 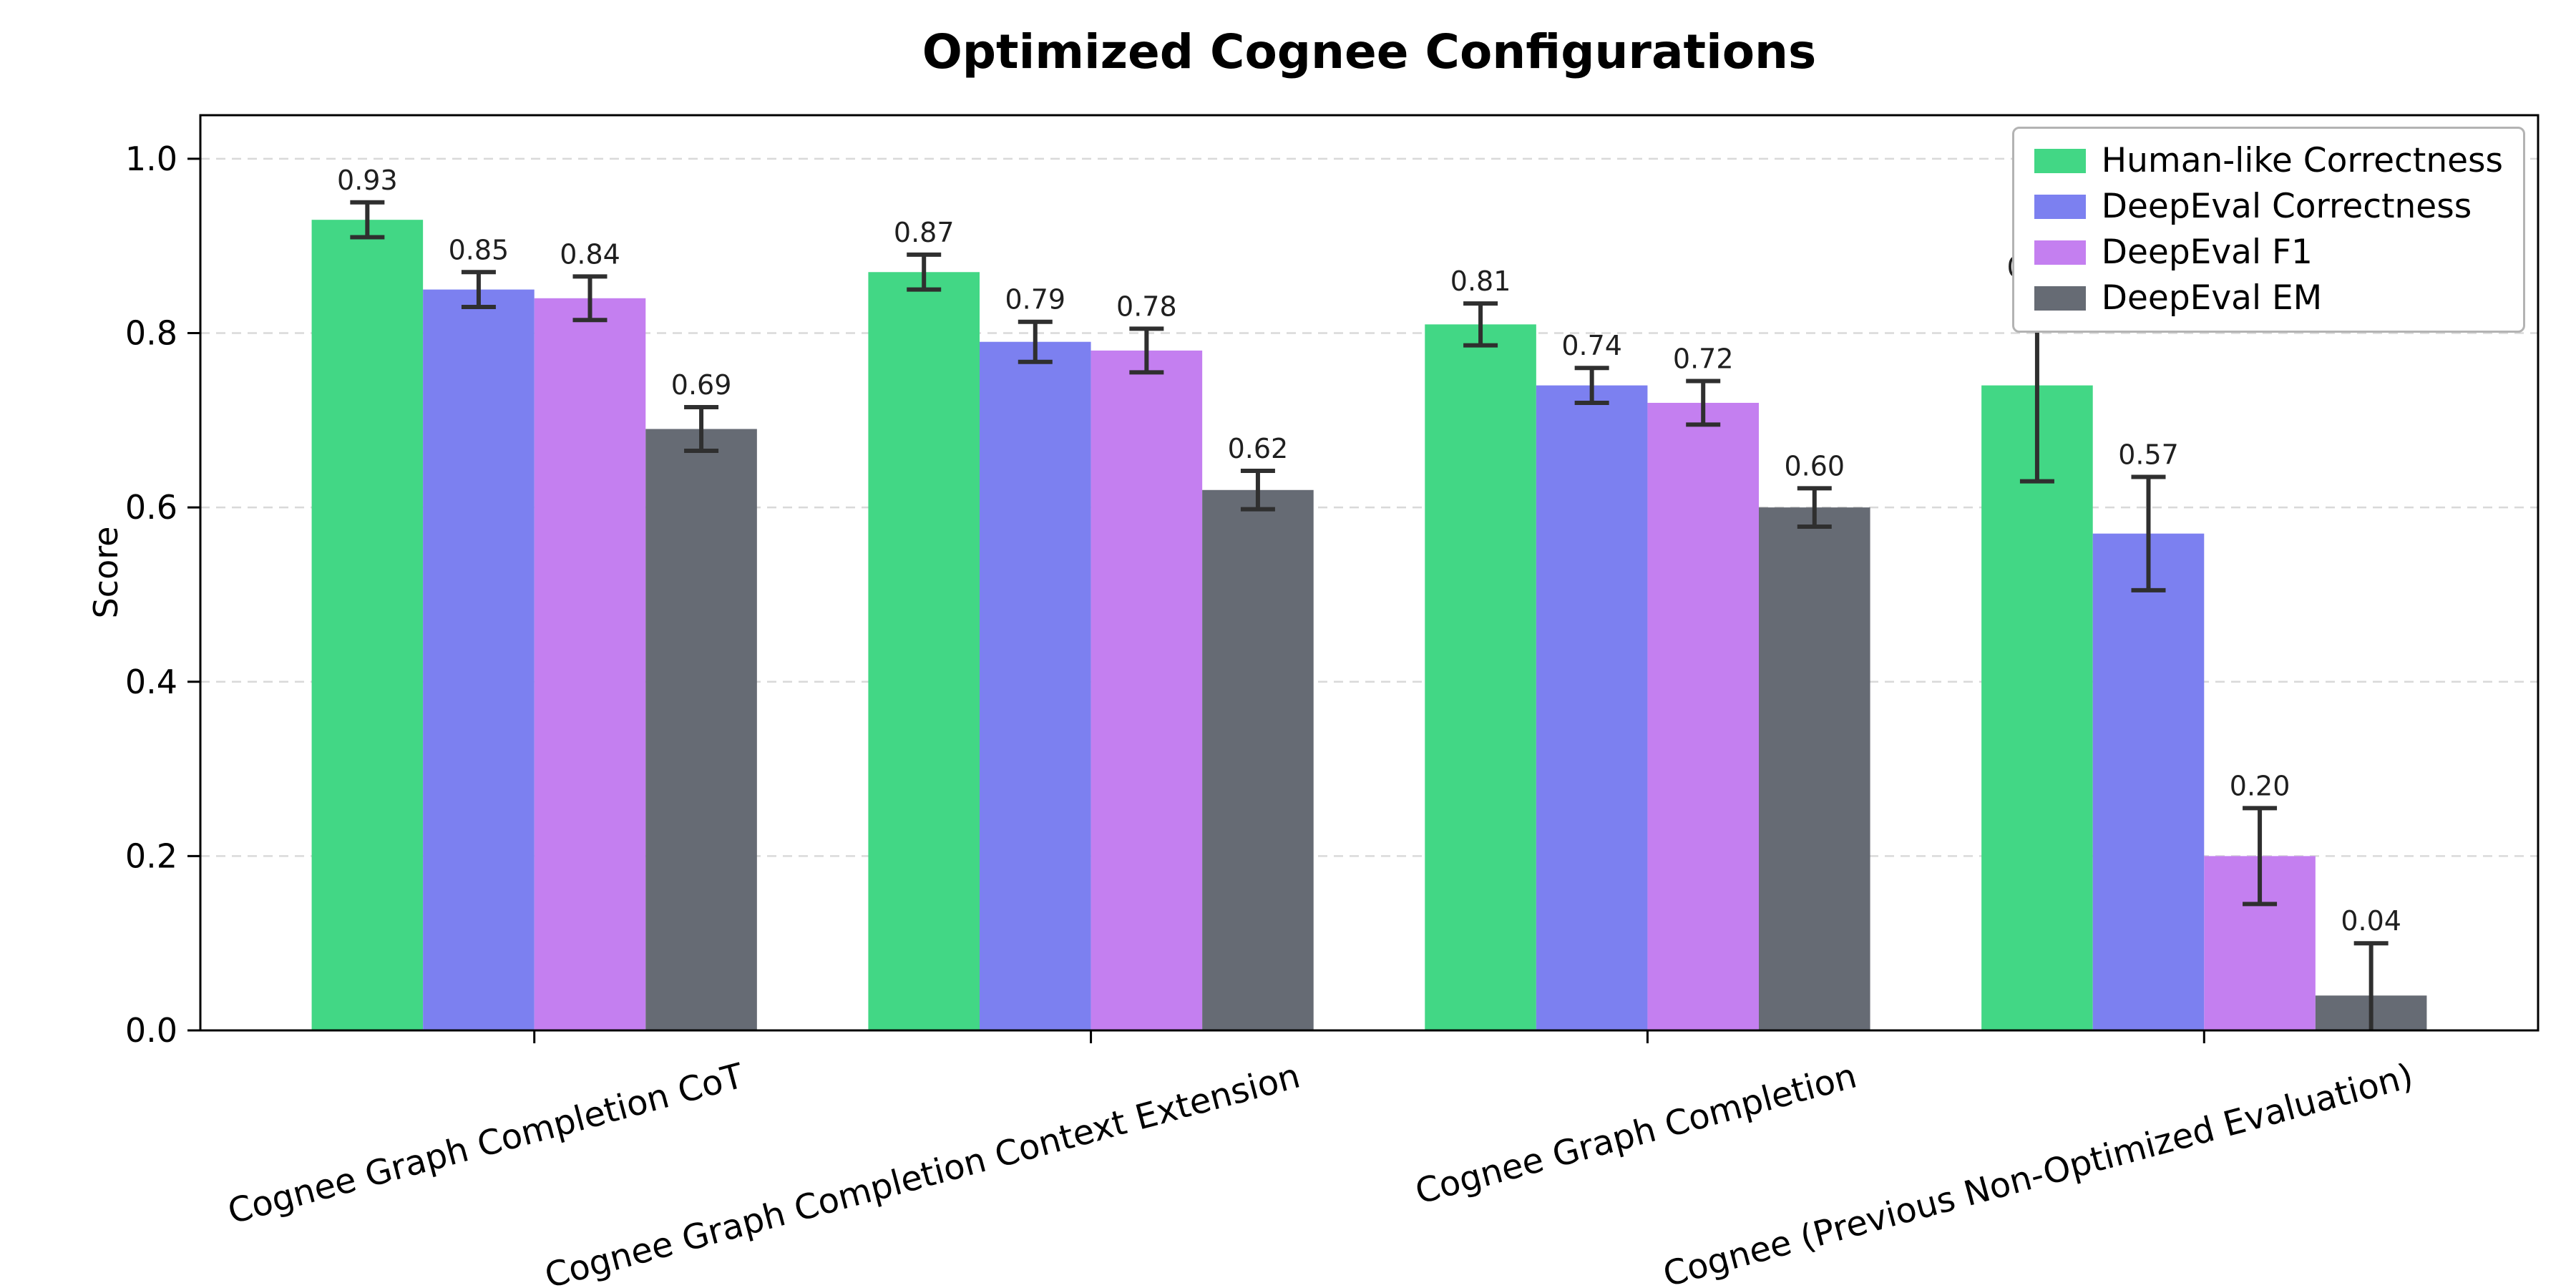 I want to click on bar-value-label: 0.69, so click(x=701, y=385).